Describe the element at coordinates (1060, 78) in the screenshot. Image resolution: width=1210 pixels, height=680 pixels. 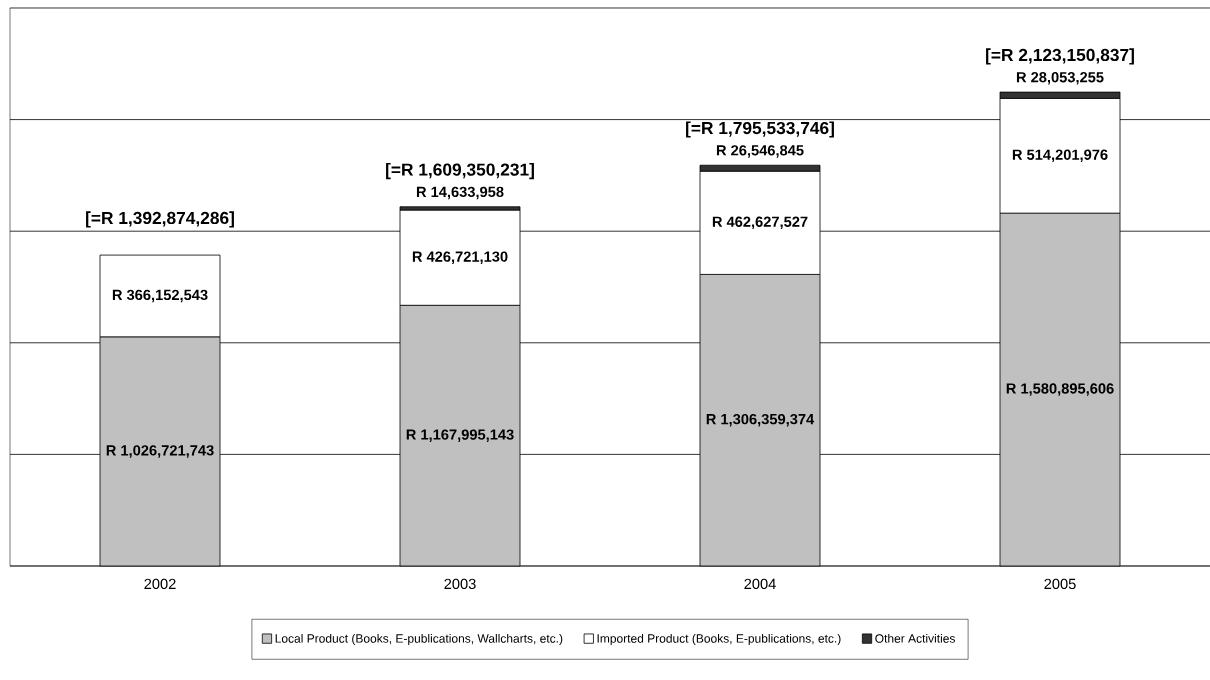
I see `data-label: R 28,053,255` at that location.